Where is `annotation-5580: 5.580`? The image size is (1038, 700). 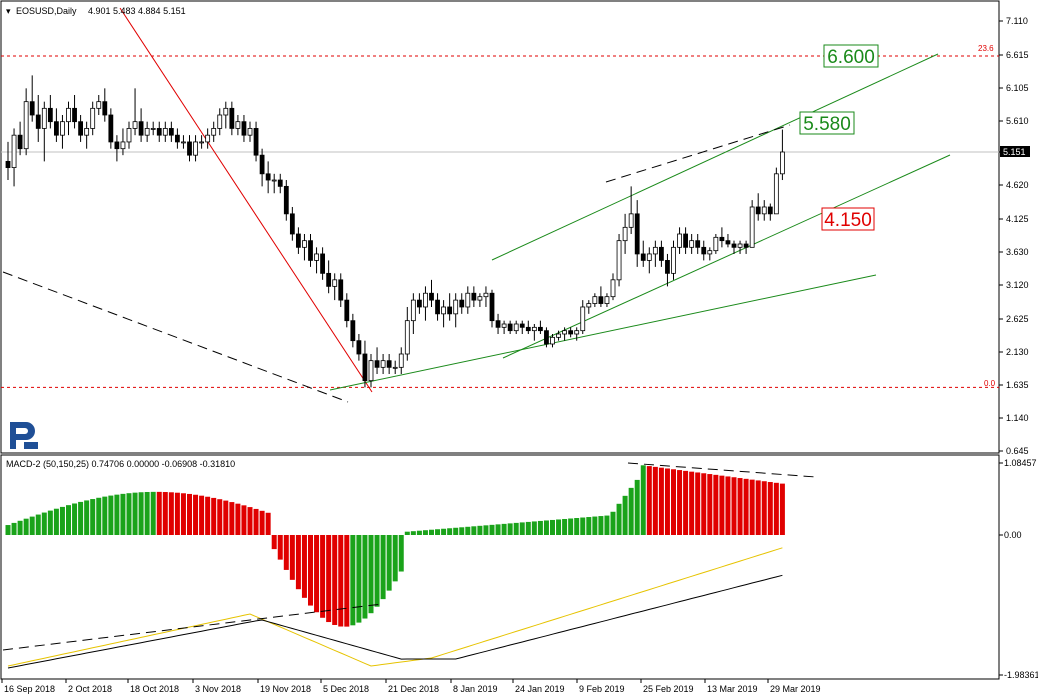 annotation-5580: 5.580 is located at coordinates (827, 123).